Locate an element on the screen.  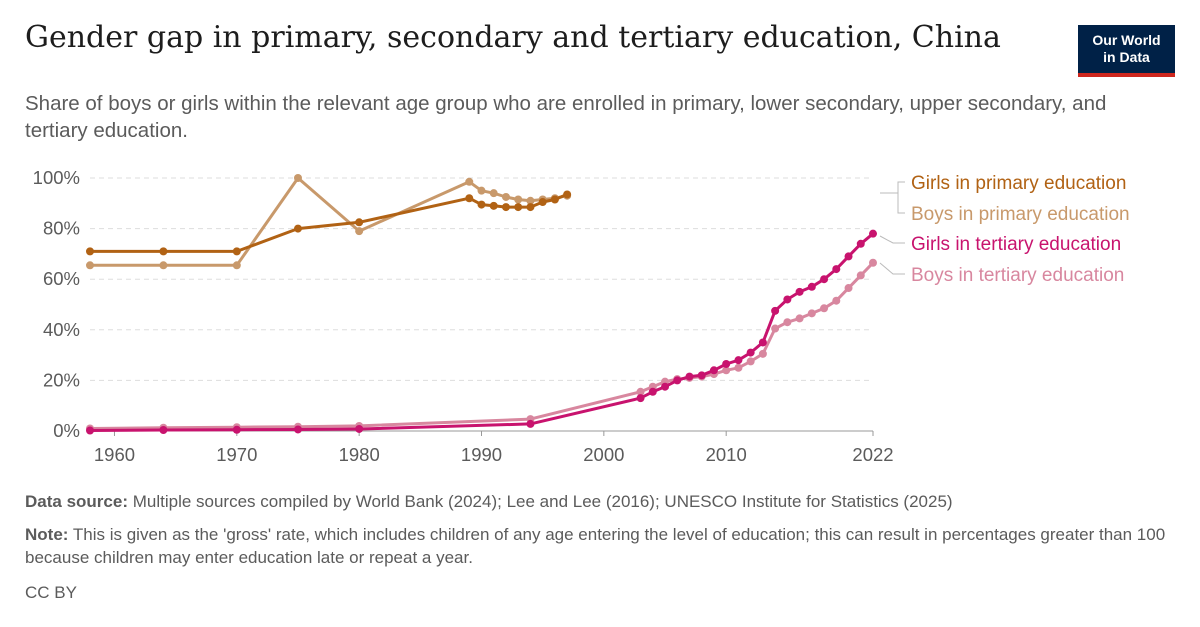
license: CC BY is located at coordinates (51, 592).